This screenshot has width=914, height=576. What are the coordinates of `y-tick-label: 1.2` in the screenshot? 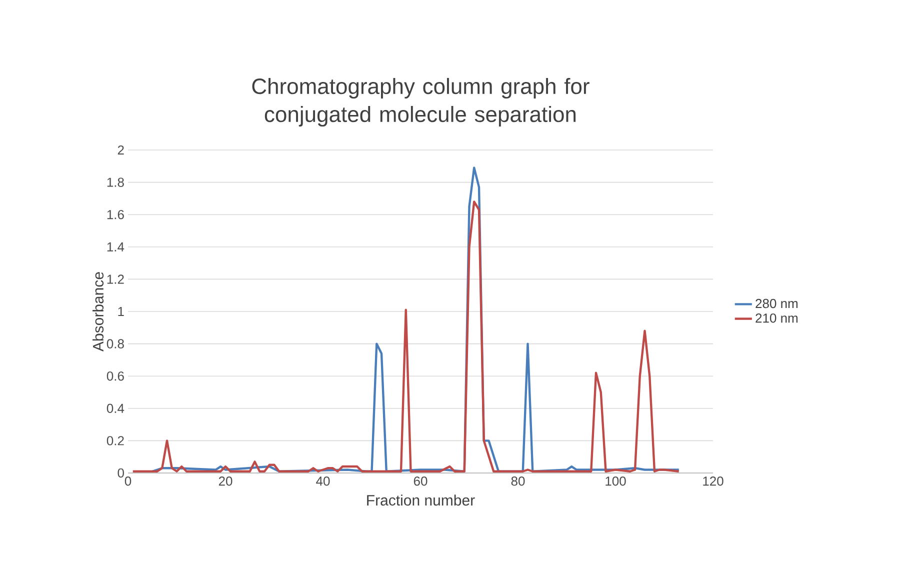 It's located at (115, 279).